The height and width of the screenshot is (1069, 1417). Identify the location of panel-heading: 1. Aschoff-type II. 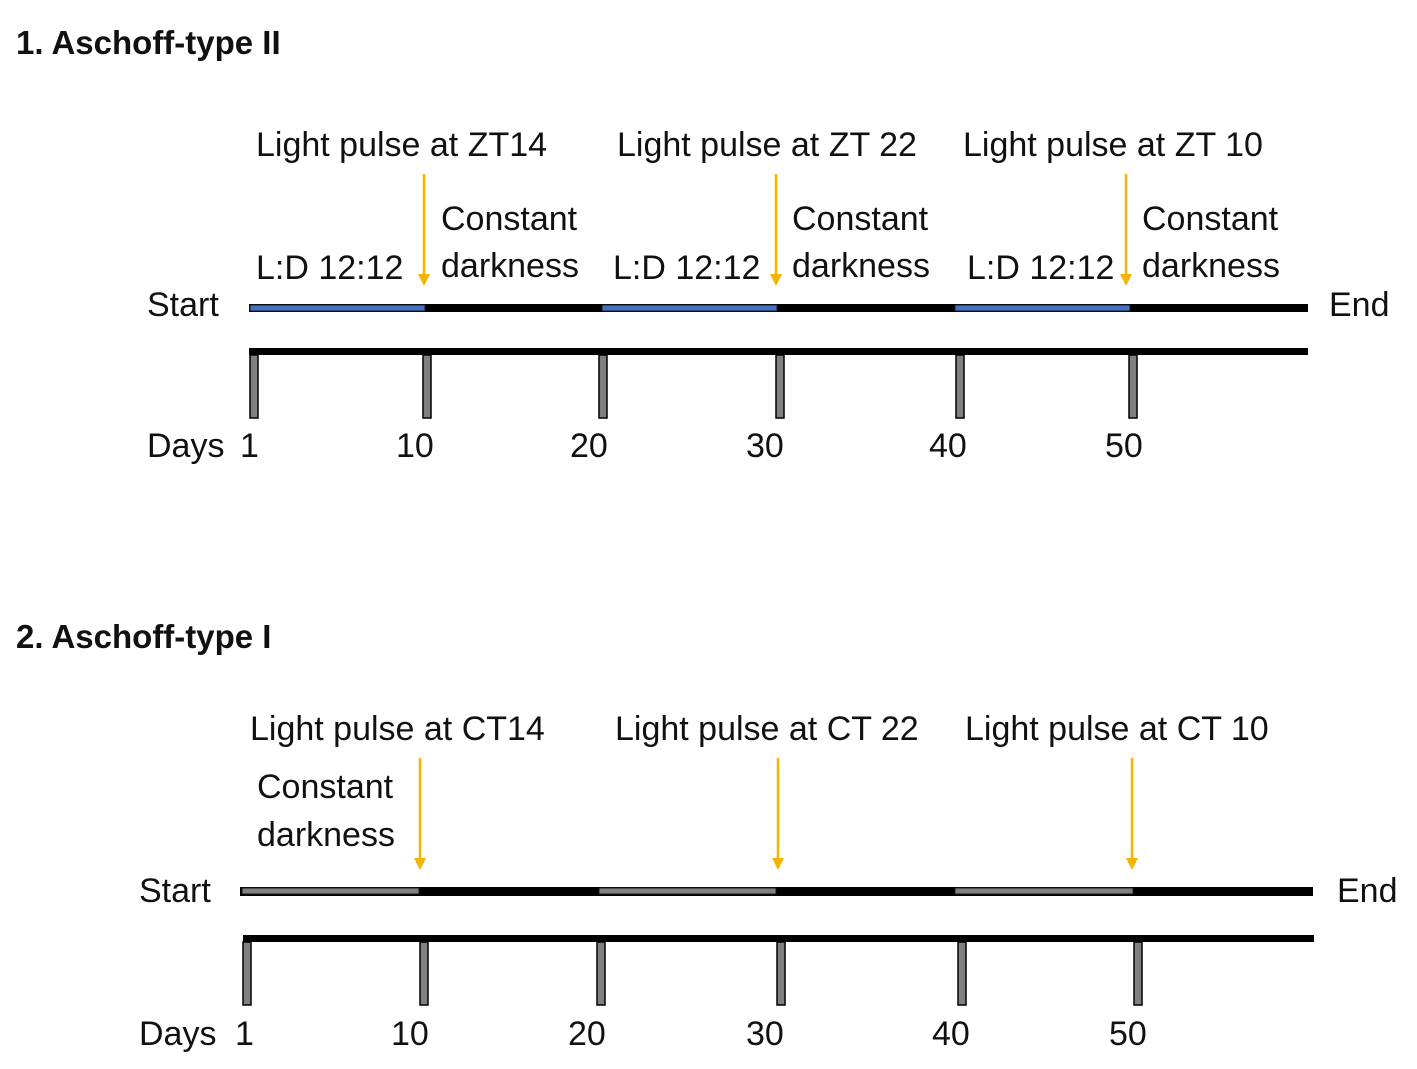
(148, 42).